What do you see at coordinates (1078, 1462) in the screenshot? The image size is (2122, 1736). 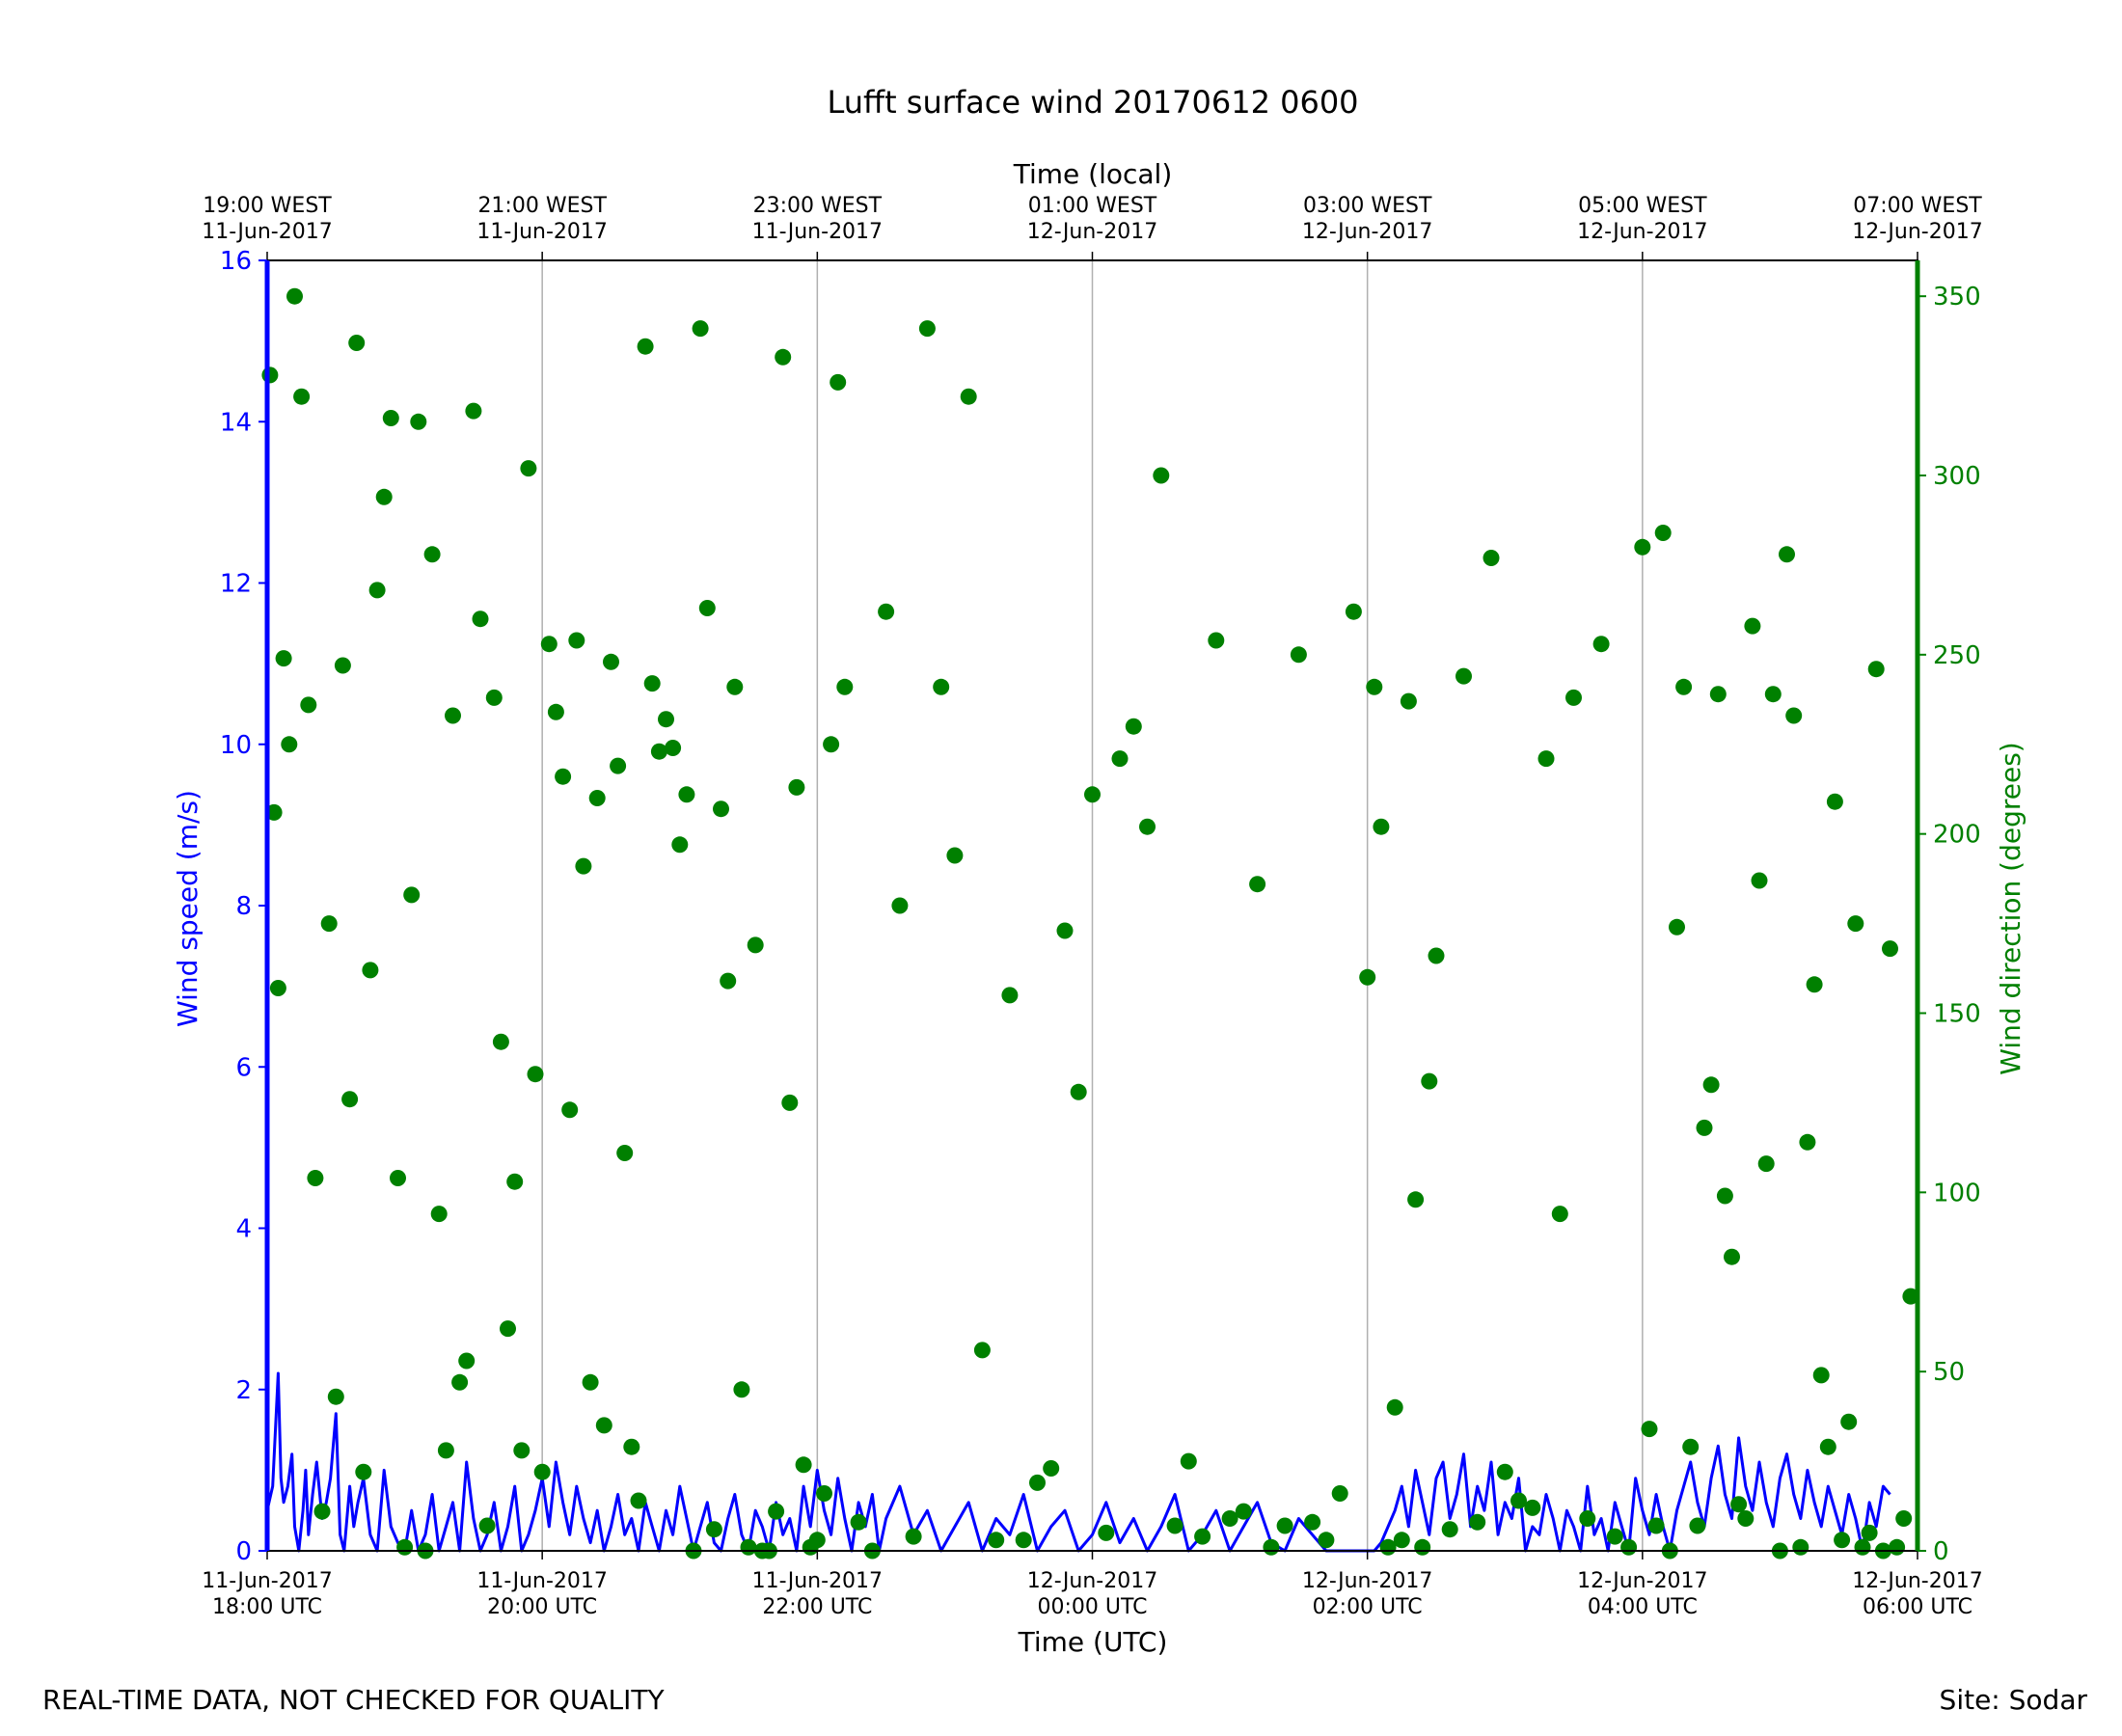 I see `wind-speed-line` at bounding box center [1078, 1462].